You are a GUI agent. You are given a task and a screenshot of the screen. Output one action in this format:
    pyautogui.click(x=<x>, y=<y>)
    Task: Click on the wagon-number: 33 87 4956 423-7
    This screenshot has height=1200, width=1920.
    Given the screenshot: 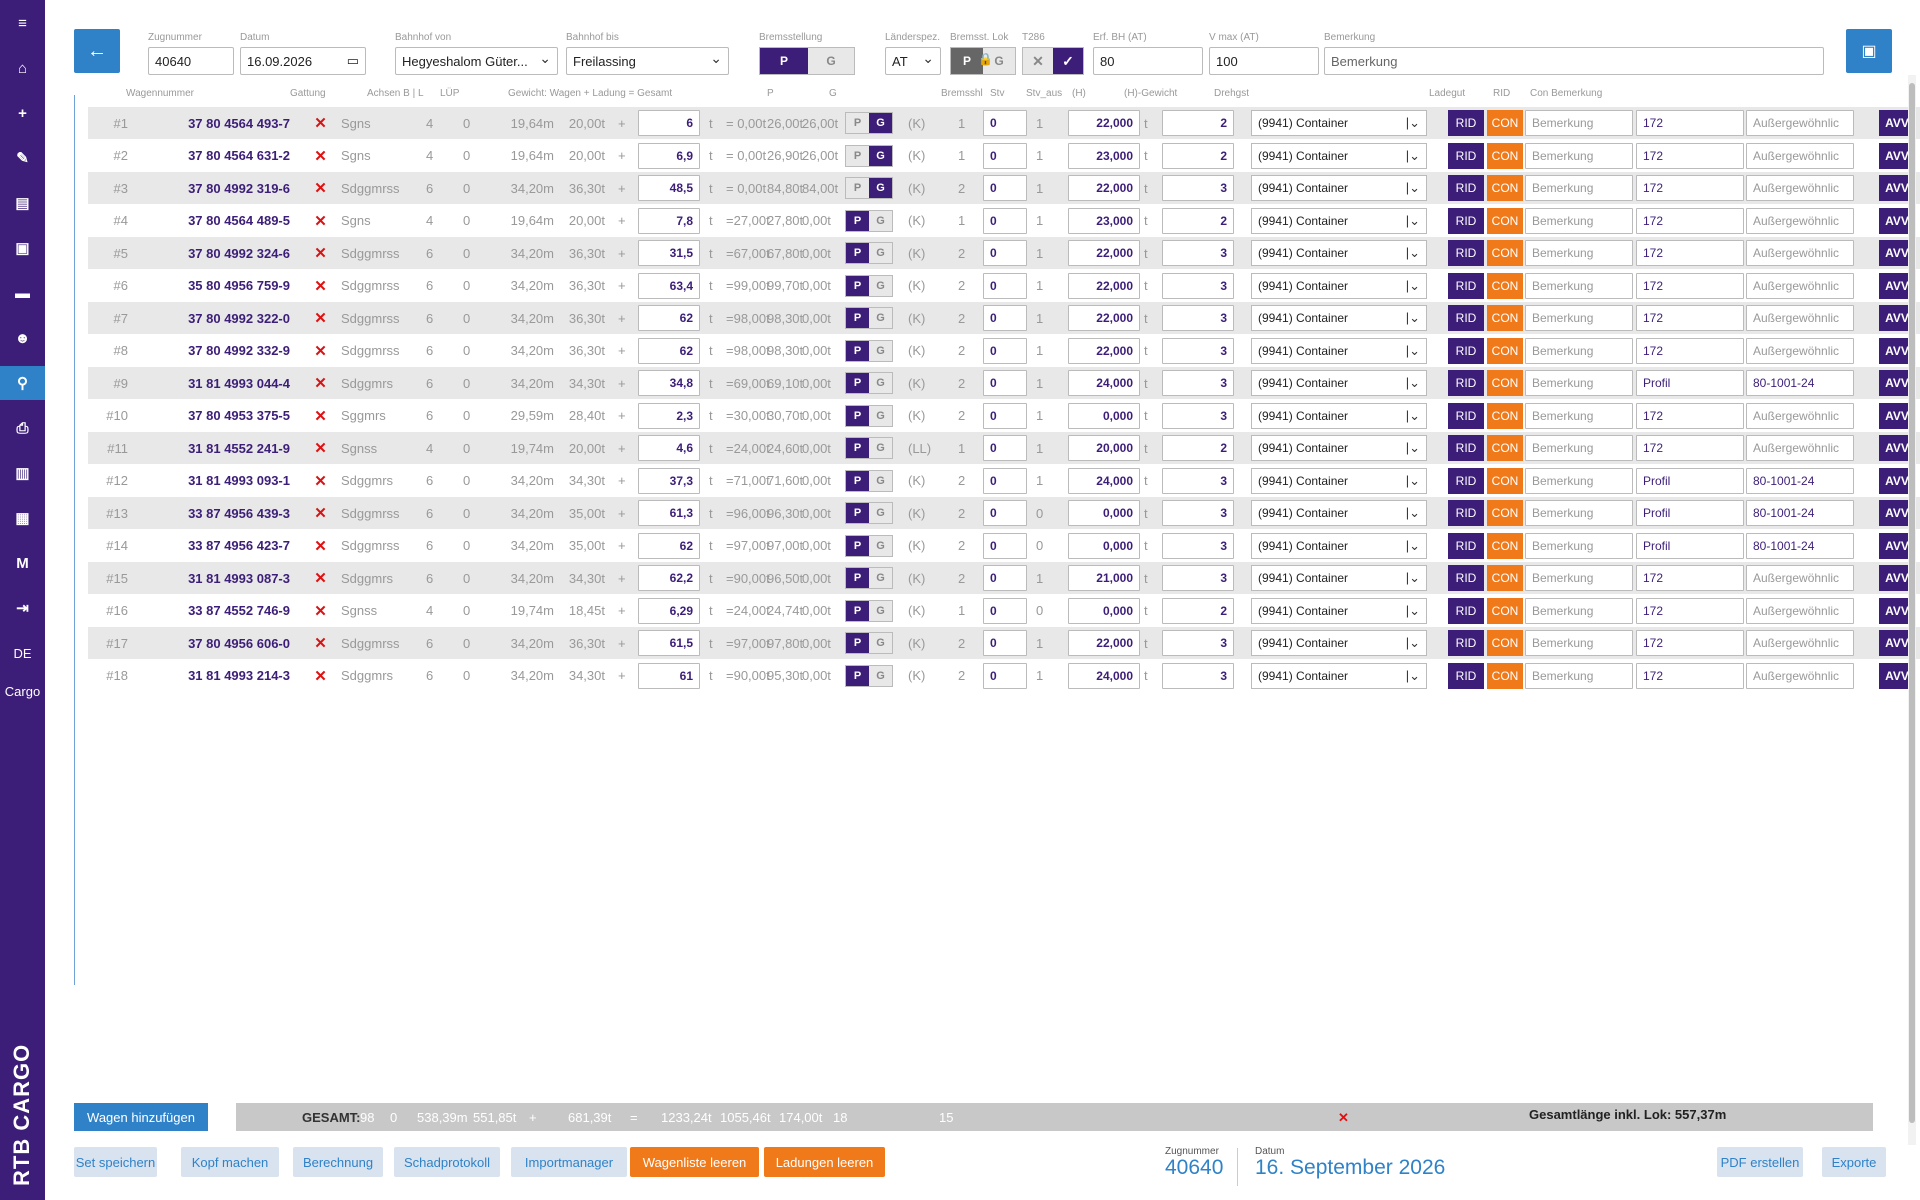 What is the action you would take?
    pyautogui.click(x=239, y=545)
    